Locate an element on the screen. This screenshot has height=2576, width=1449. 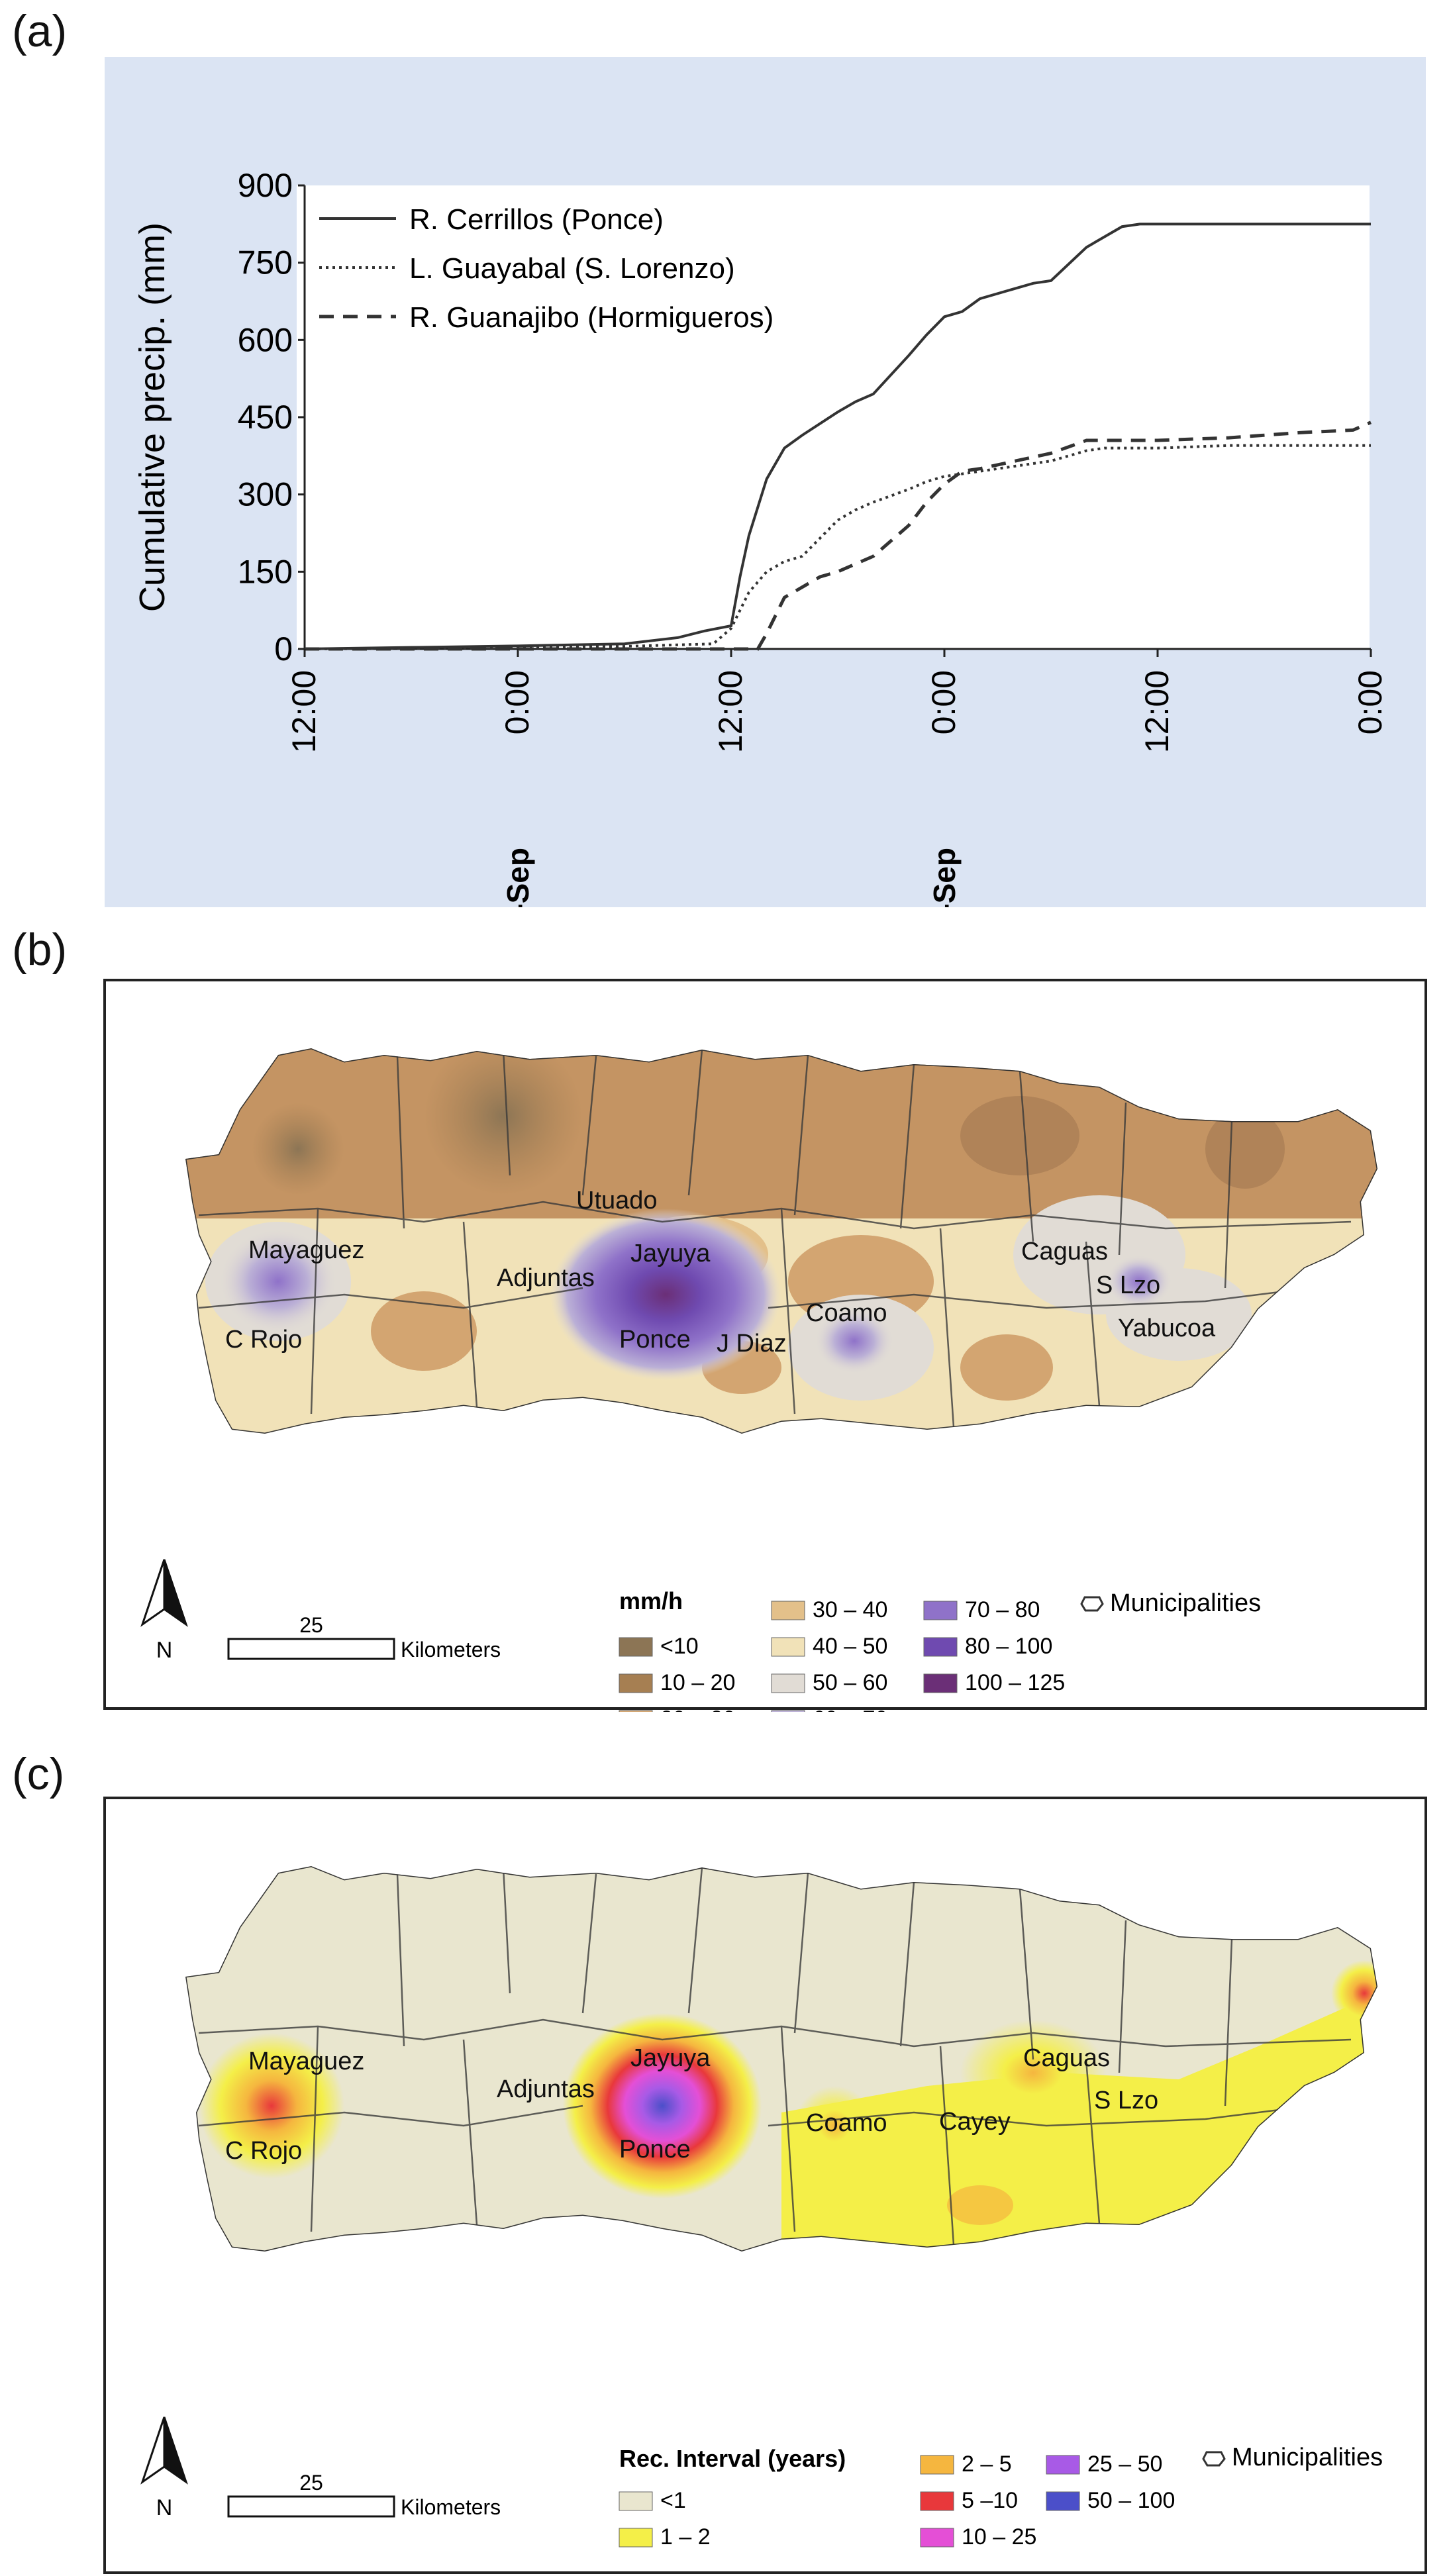
scale-bar-c: 25 Kilometers is located at coordinates (364, 2495).